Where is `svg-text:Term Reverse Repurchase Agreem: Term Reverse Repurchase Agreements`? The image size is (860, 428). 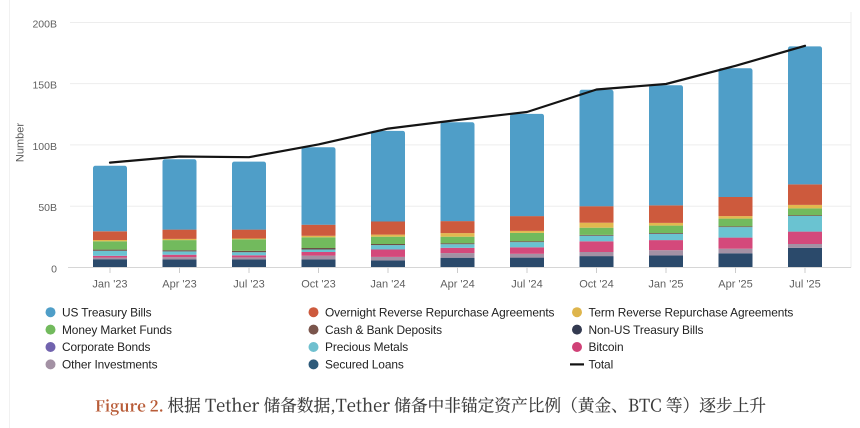
svg-text:Term Reverse Repurchase Agreem: Term Reverse Repurchase Agreements is located at coordinates (691, 312).